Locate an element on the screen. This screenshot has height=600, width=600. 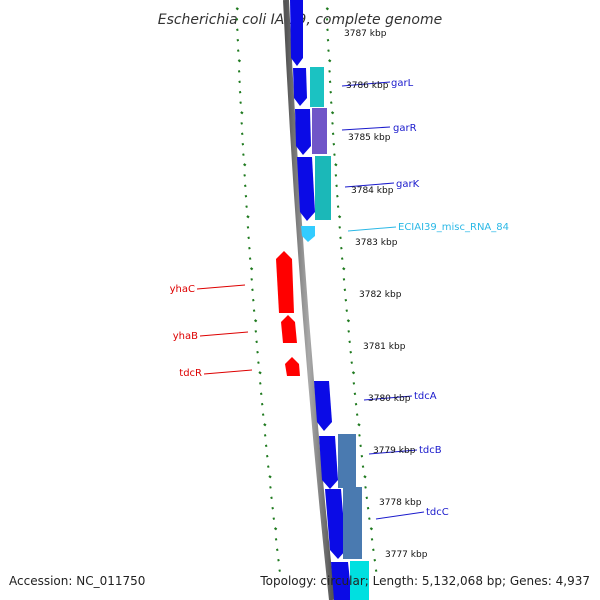
gene-arrow-tdcC is located at coordinates (335, 524).